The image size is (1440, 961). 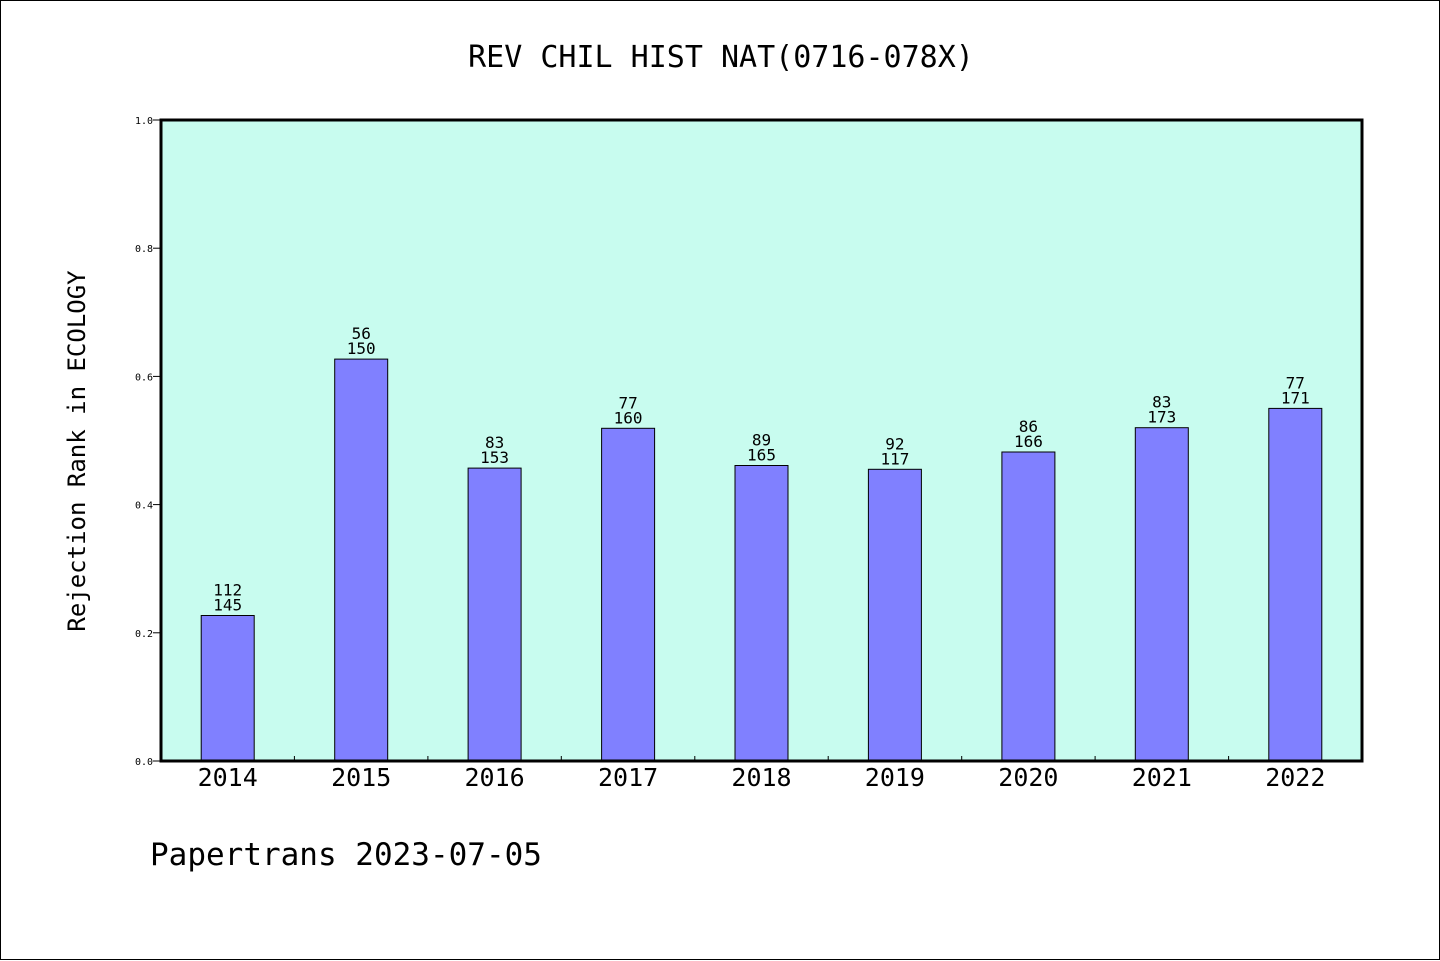 What do you see at coordinates (1028, 606) in the screenshot?
I see `bar-2020` at bounding box center [1028, 606].